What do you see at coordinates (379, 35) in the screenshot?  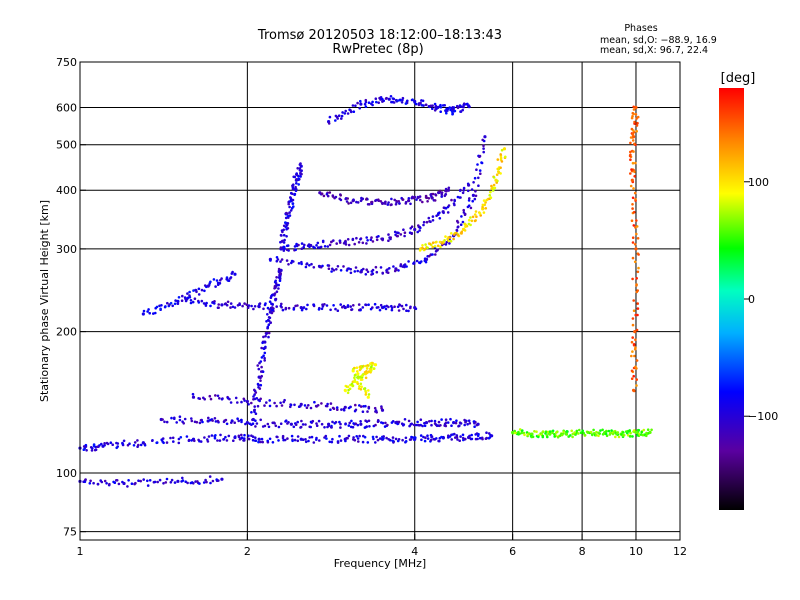 I see `chart-title: Tromsø 20120503 18:12:00–18:13:43` at bounding box center [379, 35].